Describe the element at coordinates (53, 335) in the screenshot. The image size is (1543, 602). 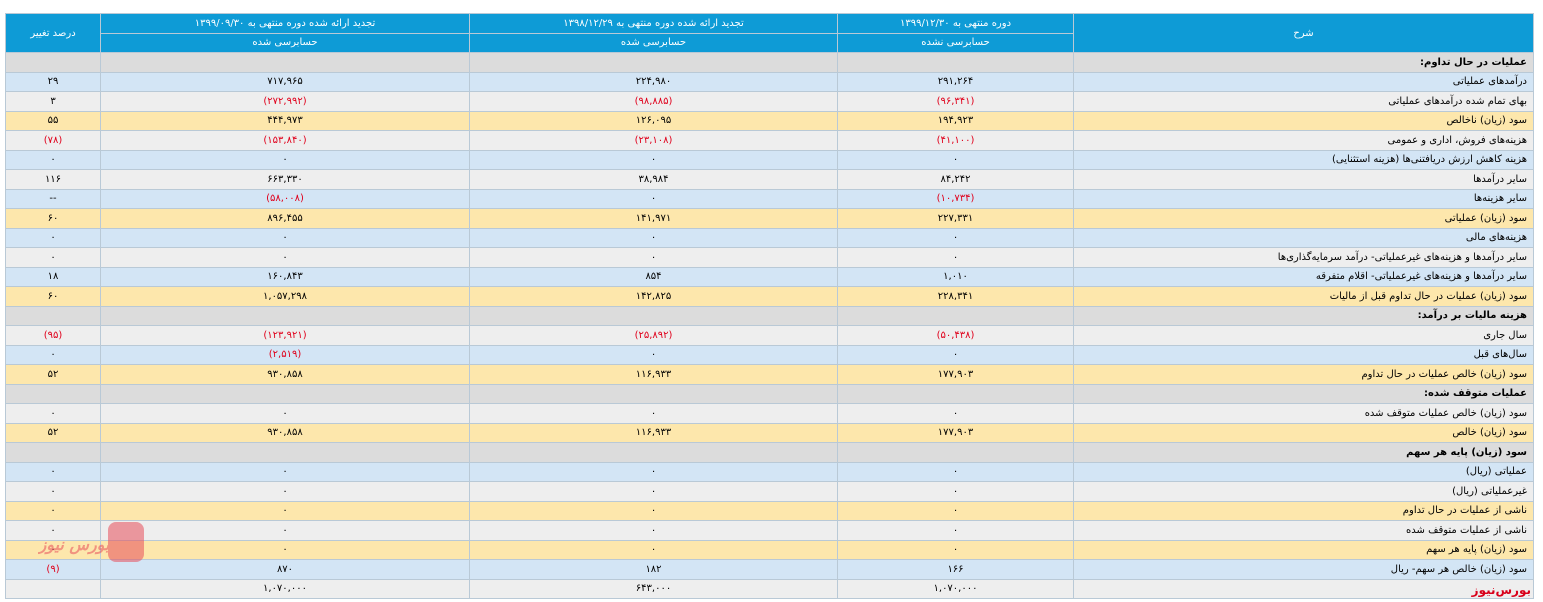
I see `cell: (۹۵)` at that location.